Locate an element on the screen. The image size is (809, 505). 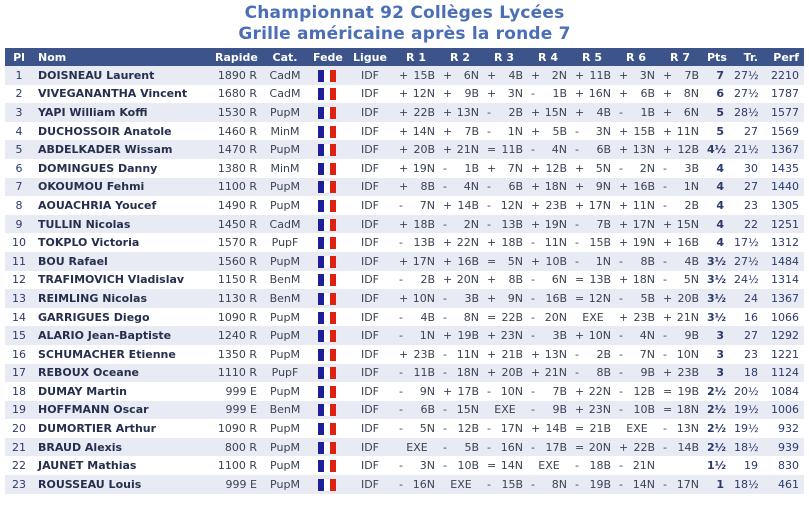
round-6-result-cell: -7N is located at coordinates (637, 354).